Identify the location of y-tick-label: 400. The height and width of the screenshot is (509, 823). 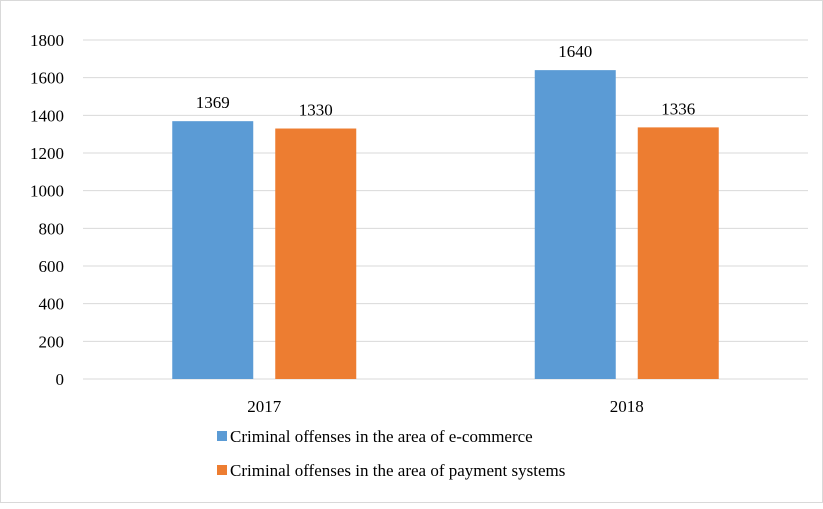
(52, 304).